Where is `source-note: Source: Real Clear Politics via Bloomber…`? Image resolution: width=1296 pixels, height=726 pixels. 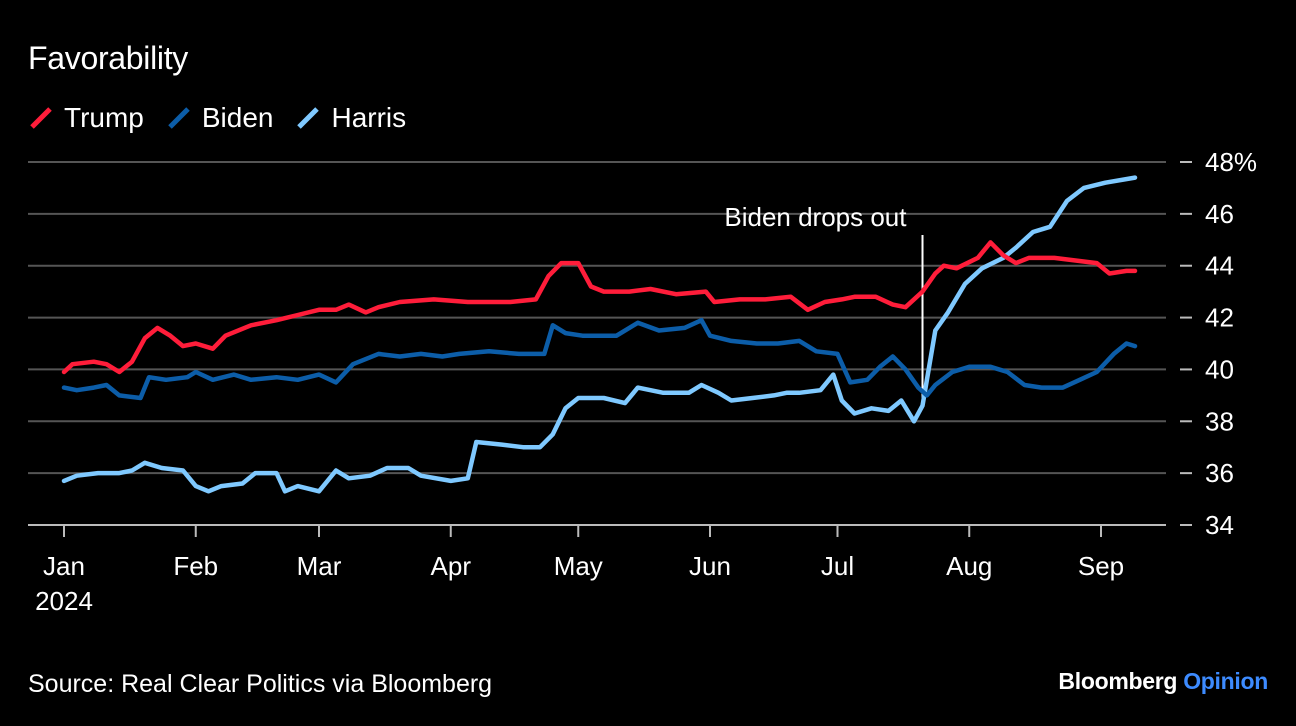 source-note: Source: Real Clear Politics via Bloomber… is located at coordinates (260, 684).